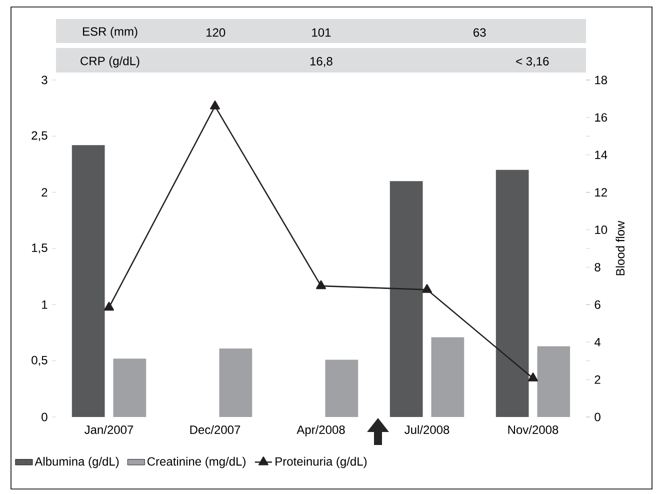 Image resolution: width=663 pixels, height=494 pixels. I want to click on text: 101, so click(321, 32).